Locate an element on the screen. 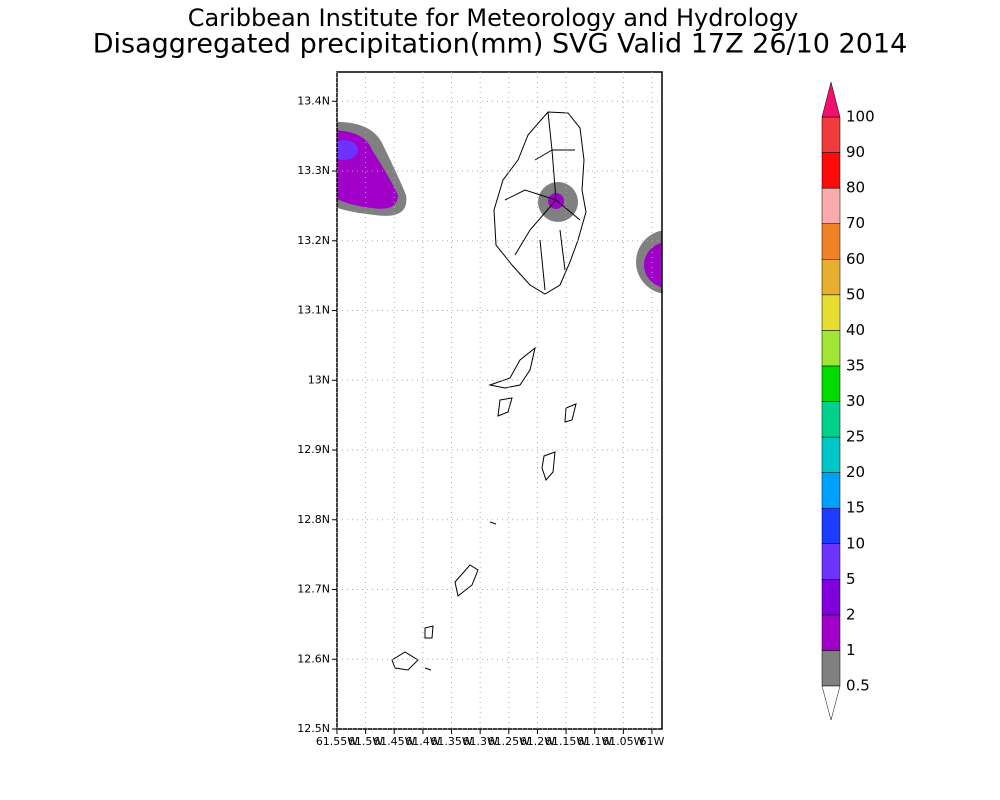 The width and height of the screenshot is (1000, 800). colorbar-label: 15 is located at coordinates (855, 508).